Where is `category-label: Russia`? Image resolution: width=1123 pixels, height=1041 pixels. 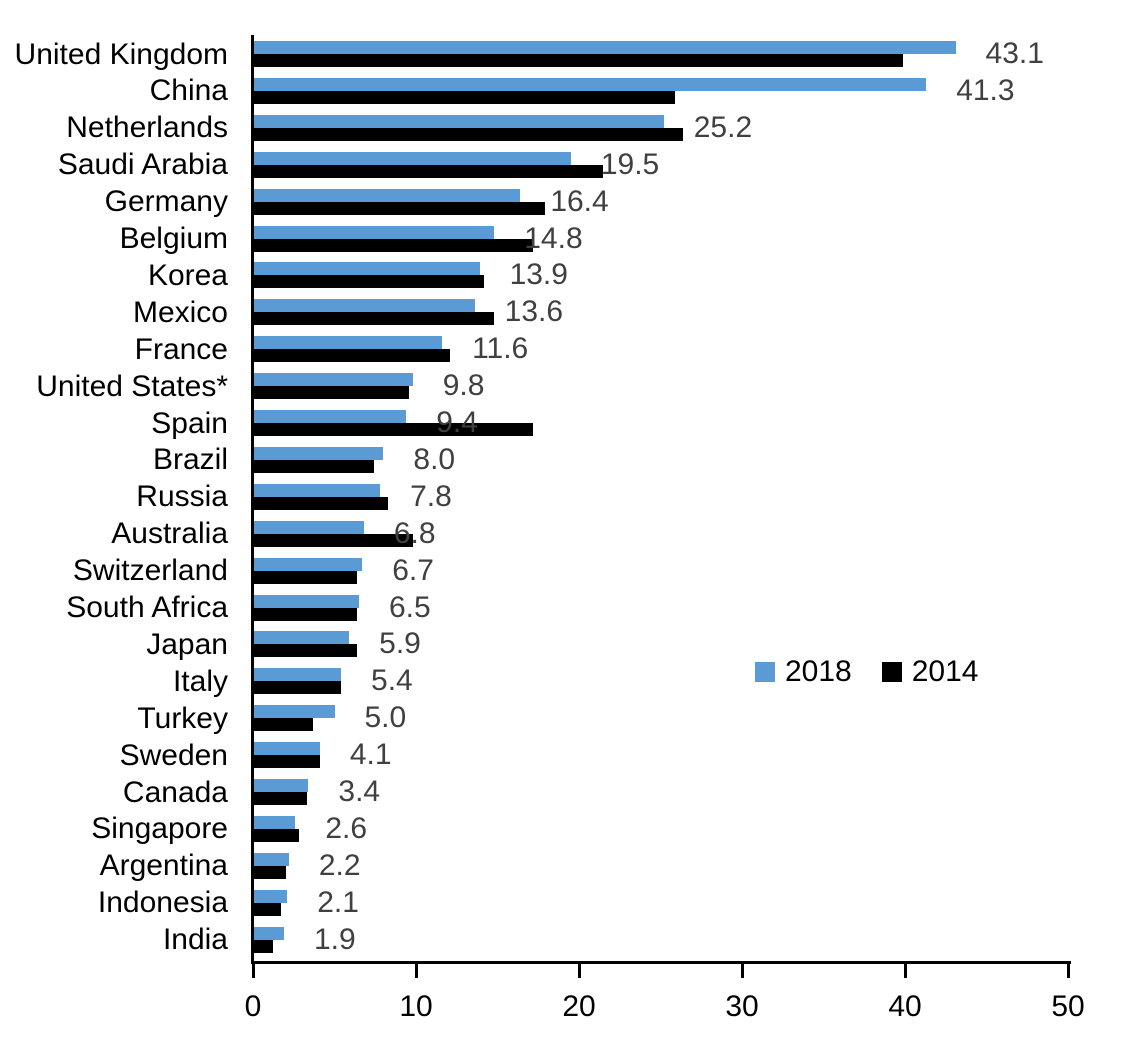
category-label: Russia is located at coordinates (182, 497).